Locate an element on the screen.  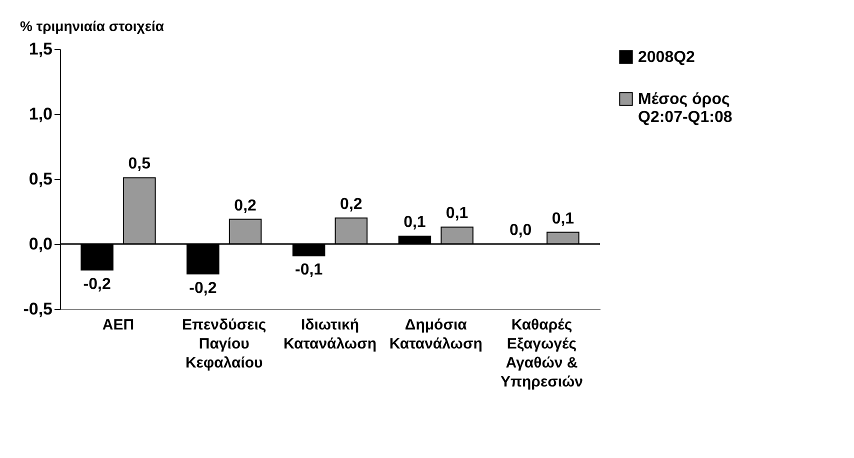
x-tick-label: Δημόσια Κατανάλωση is located at coordinates (435, 334).